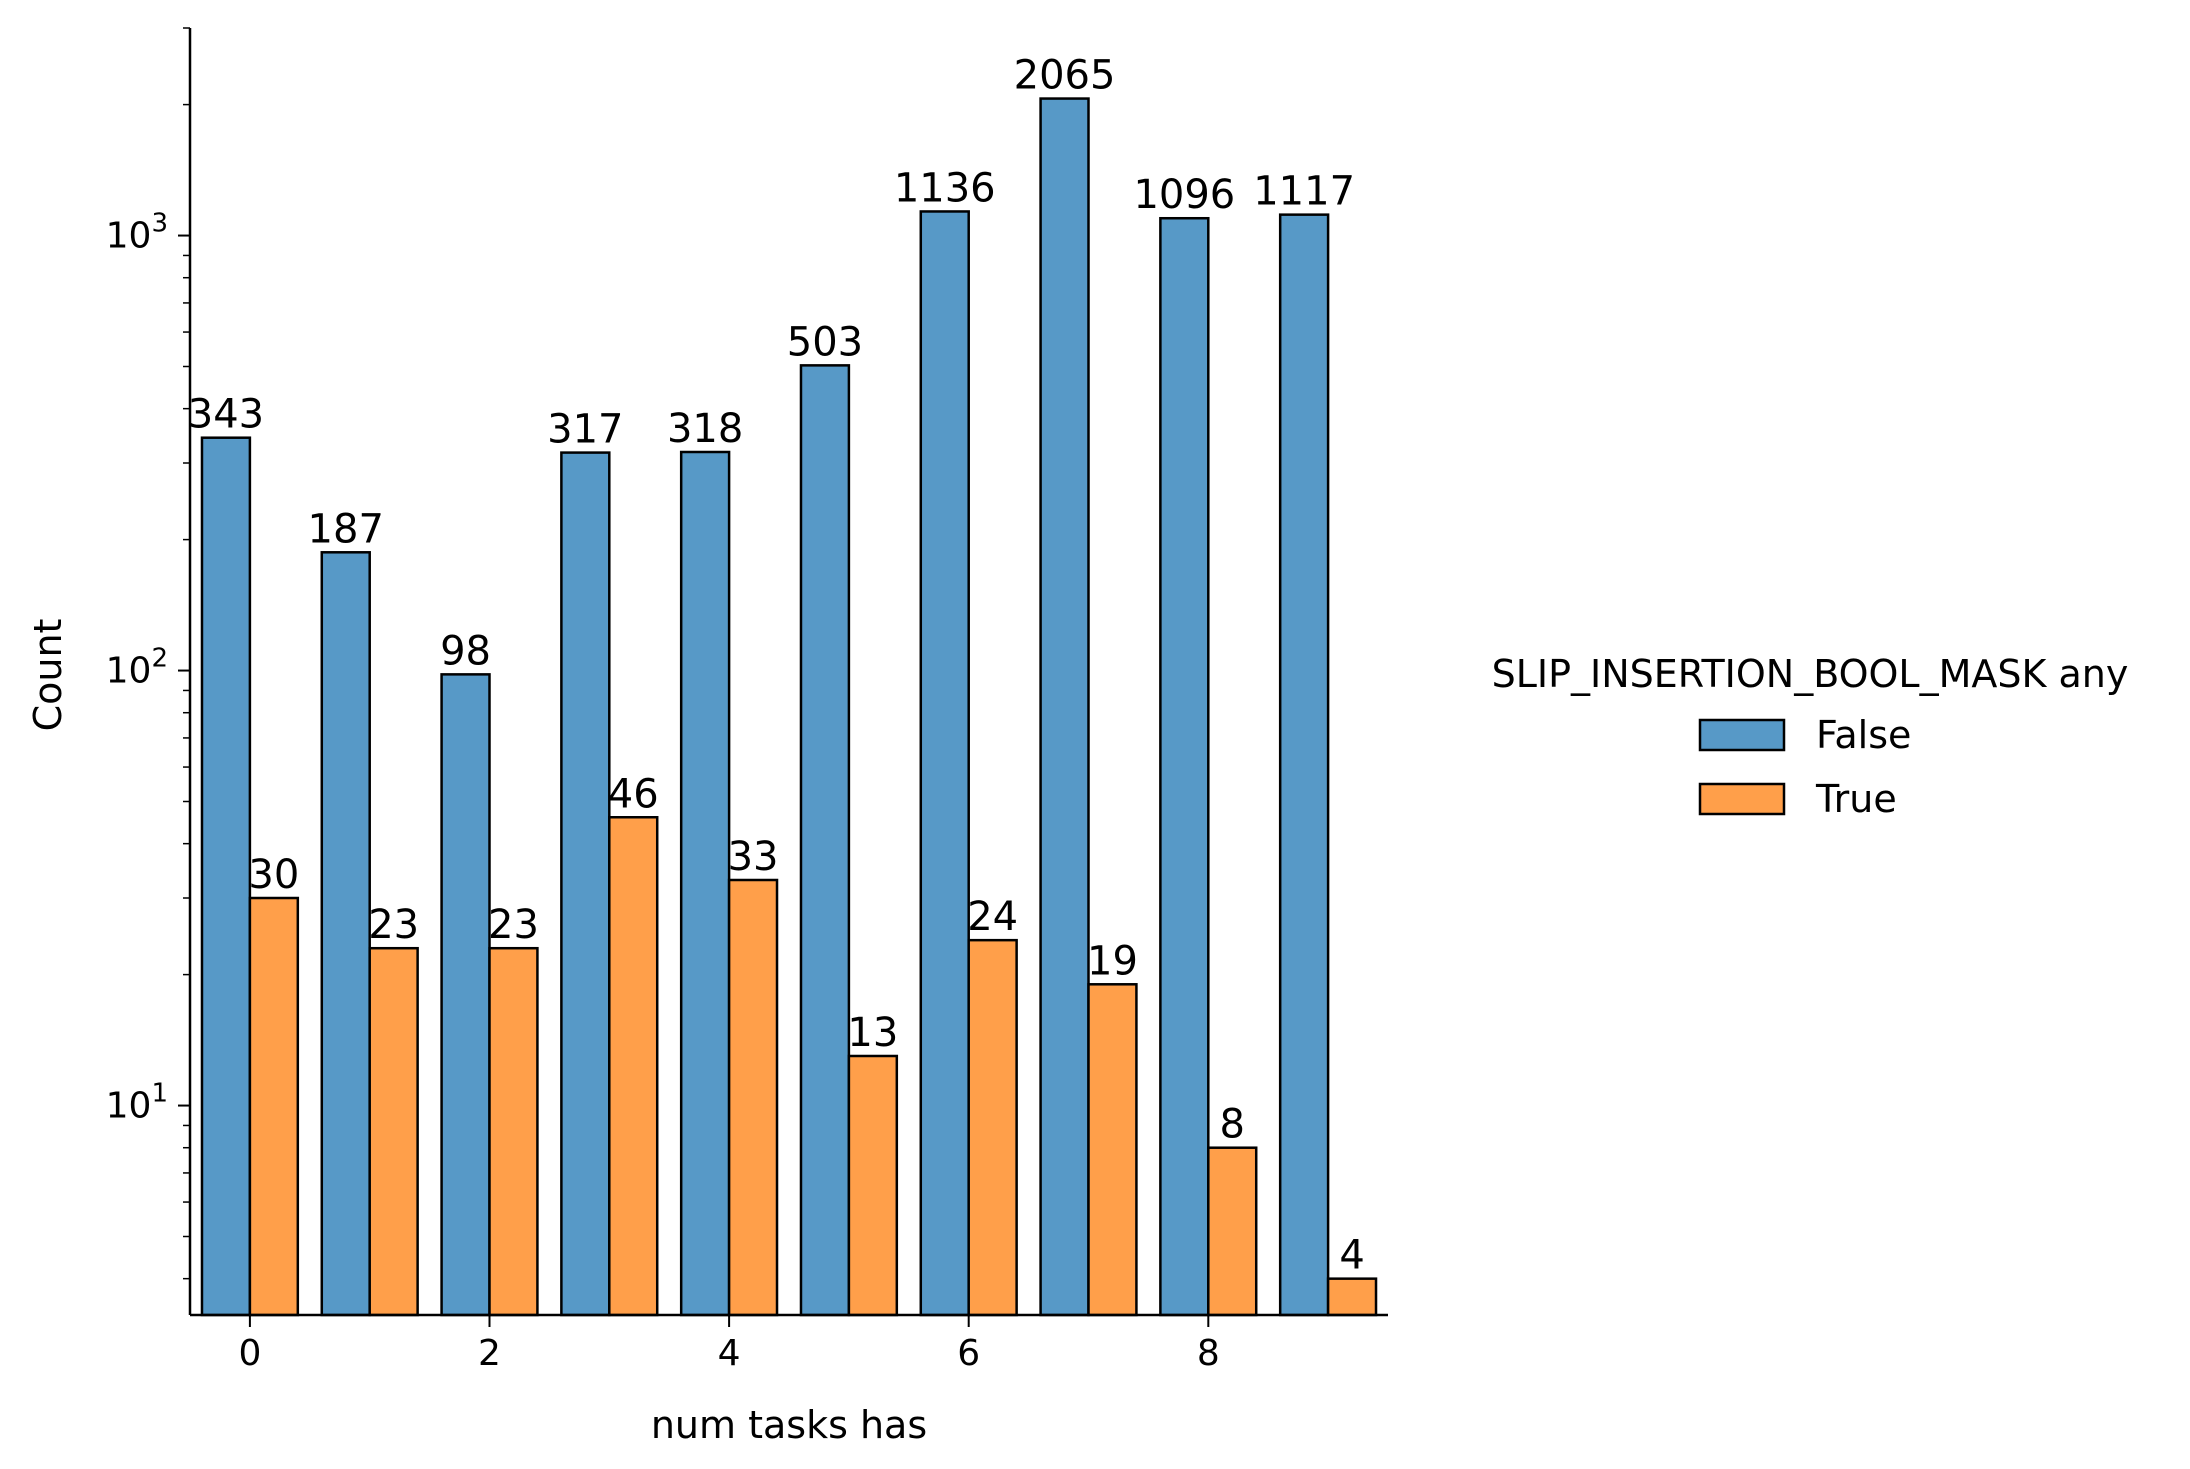 Image resolution: width=2190 pixels, height=1469 pixels. Describe the element at coordinates (753, 857) in the screenshot. I see `data-label-true-4: 33` at that location.